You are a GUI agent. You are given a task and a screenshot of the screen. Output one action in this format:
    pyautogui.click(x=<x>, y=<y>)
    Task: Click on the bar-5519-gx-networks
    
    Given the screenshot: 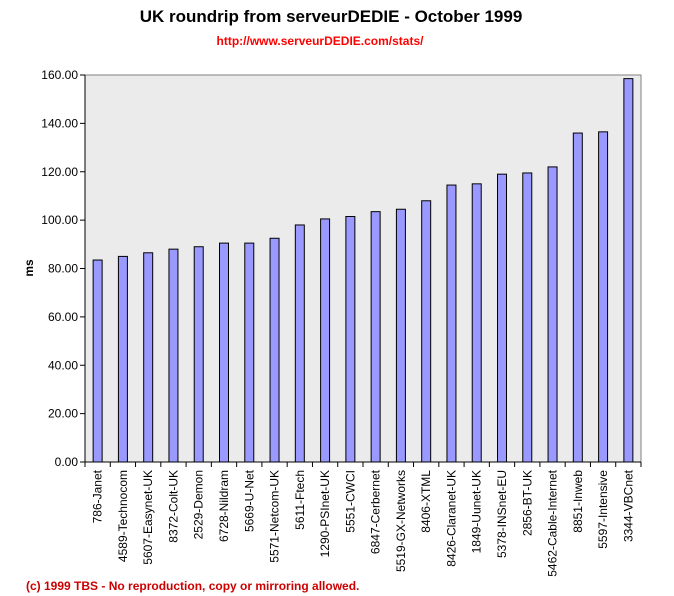 What is the action you would take?
    pyautogui.click(x=400, y=335)
    